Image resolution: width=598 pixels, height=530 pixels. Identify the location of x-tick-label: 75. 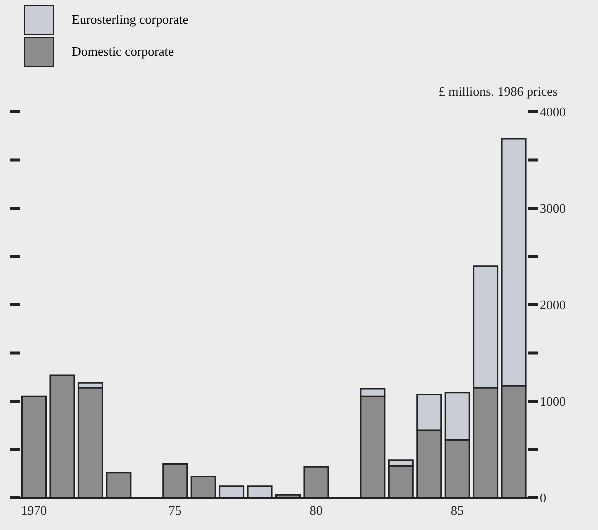
(175, 510).